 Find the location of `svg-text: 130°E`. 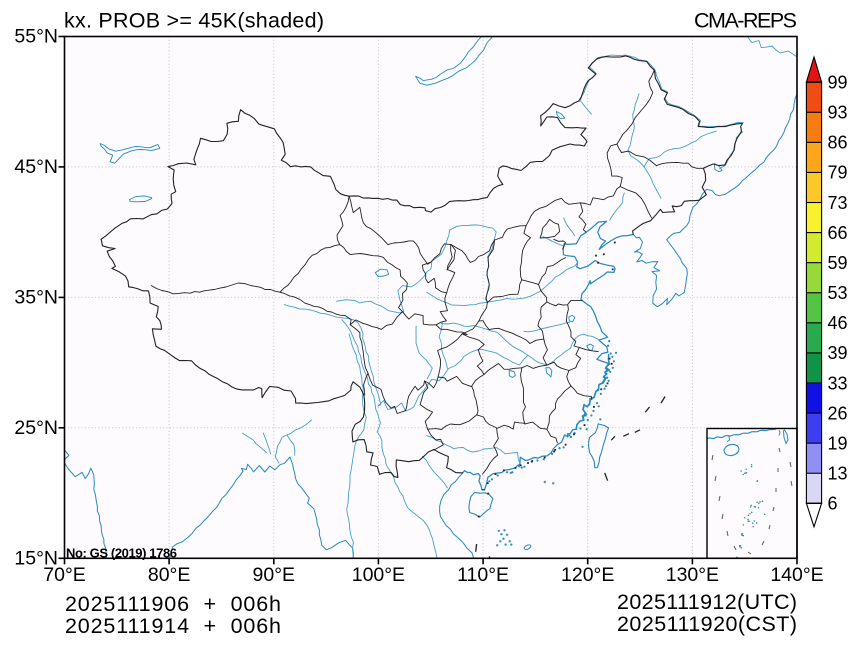

svg-text: 130°E is located at coordinates (692, 575).